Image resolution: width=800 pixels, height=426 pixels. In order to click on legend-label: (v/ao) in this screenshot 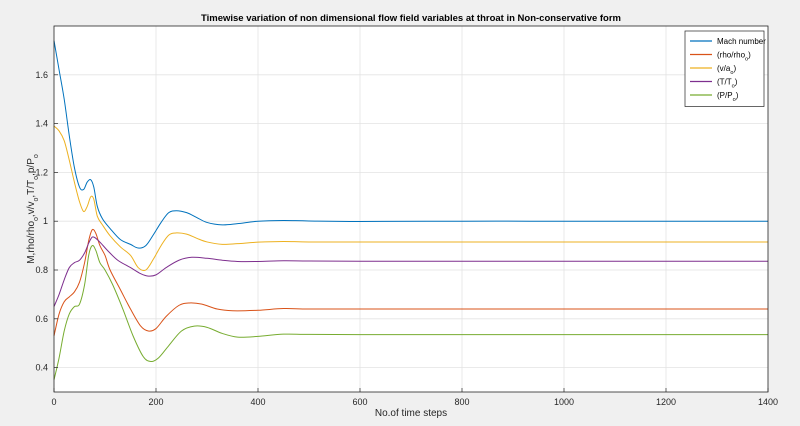, I will do `click(726, 70)`.